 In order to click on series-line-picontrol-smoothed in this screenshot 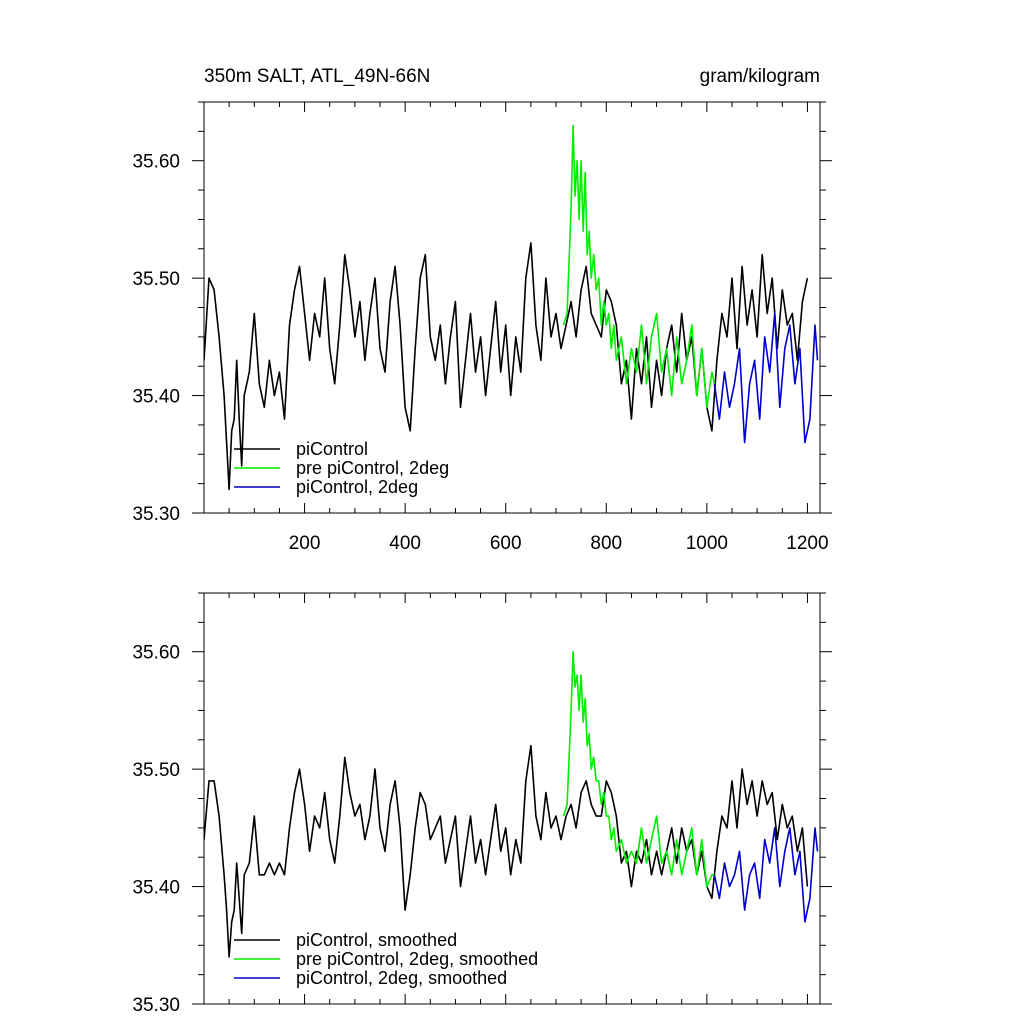, I will do `click(506, 851)`.